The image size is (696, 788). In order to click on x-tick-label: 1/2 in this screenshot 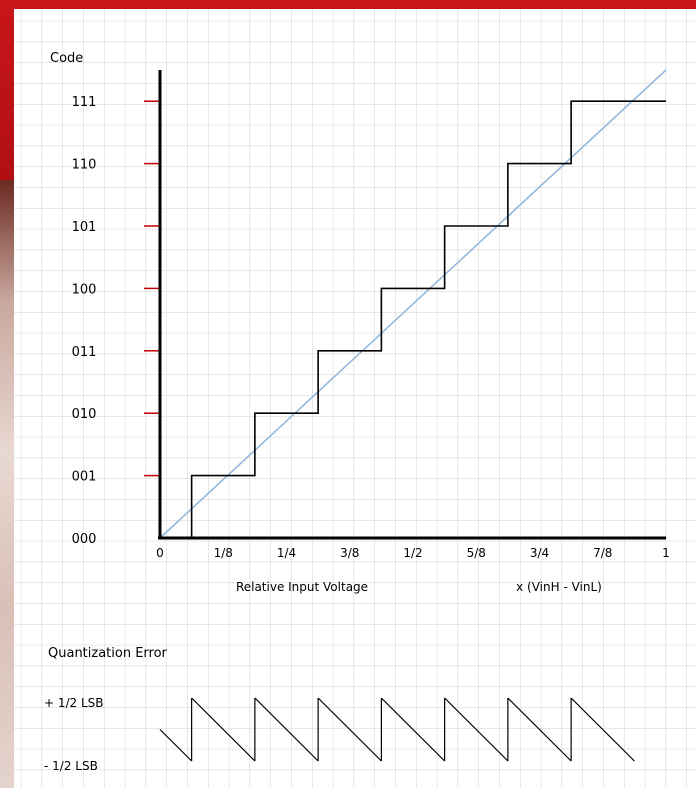, I will do `click(412, 553)`.